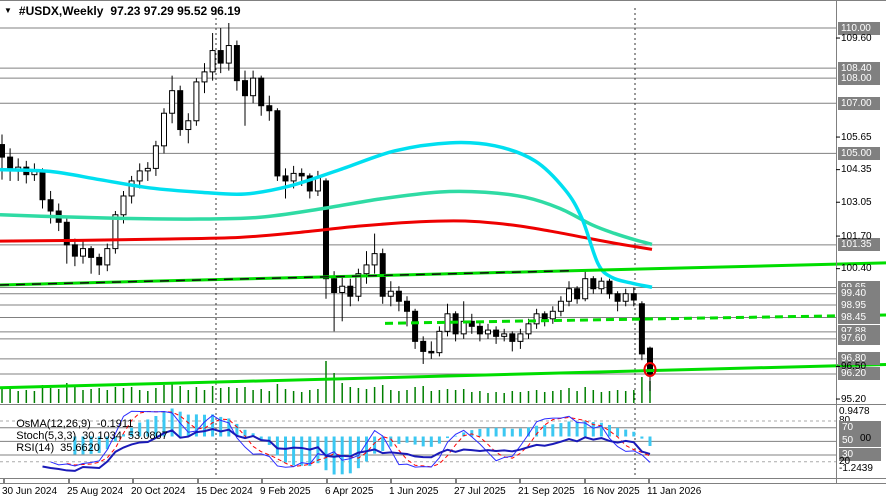  What do you see at coordinates (844, 420) in the screenshot?
I see `indicator-scale-label: 80` at bounding box center [844, 420].